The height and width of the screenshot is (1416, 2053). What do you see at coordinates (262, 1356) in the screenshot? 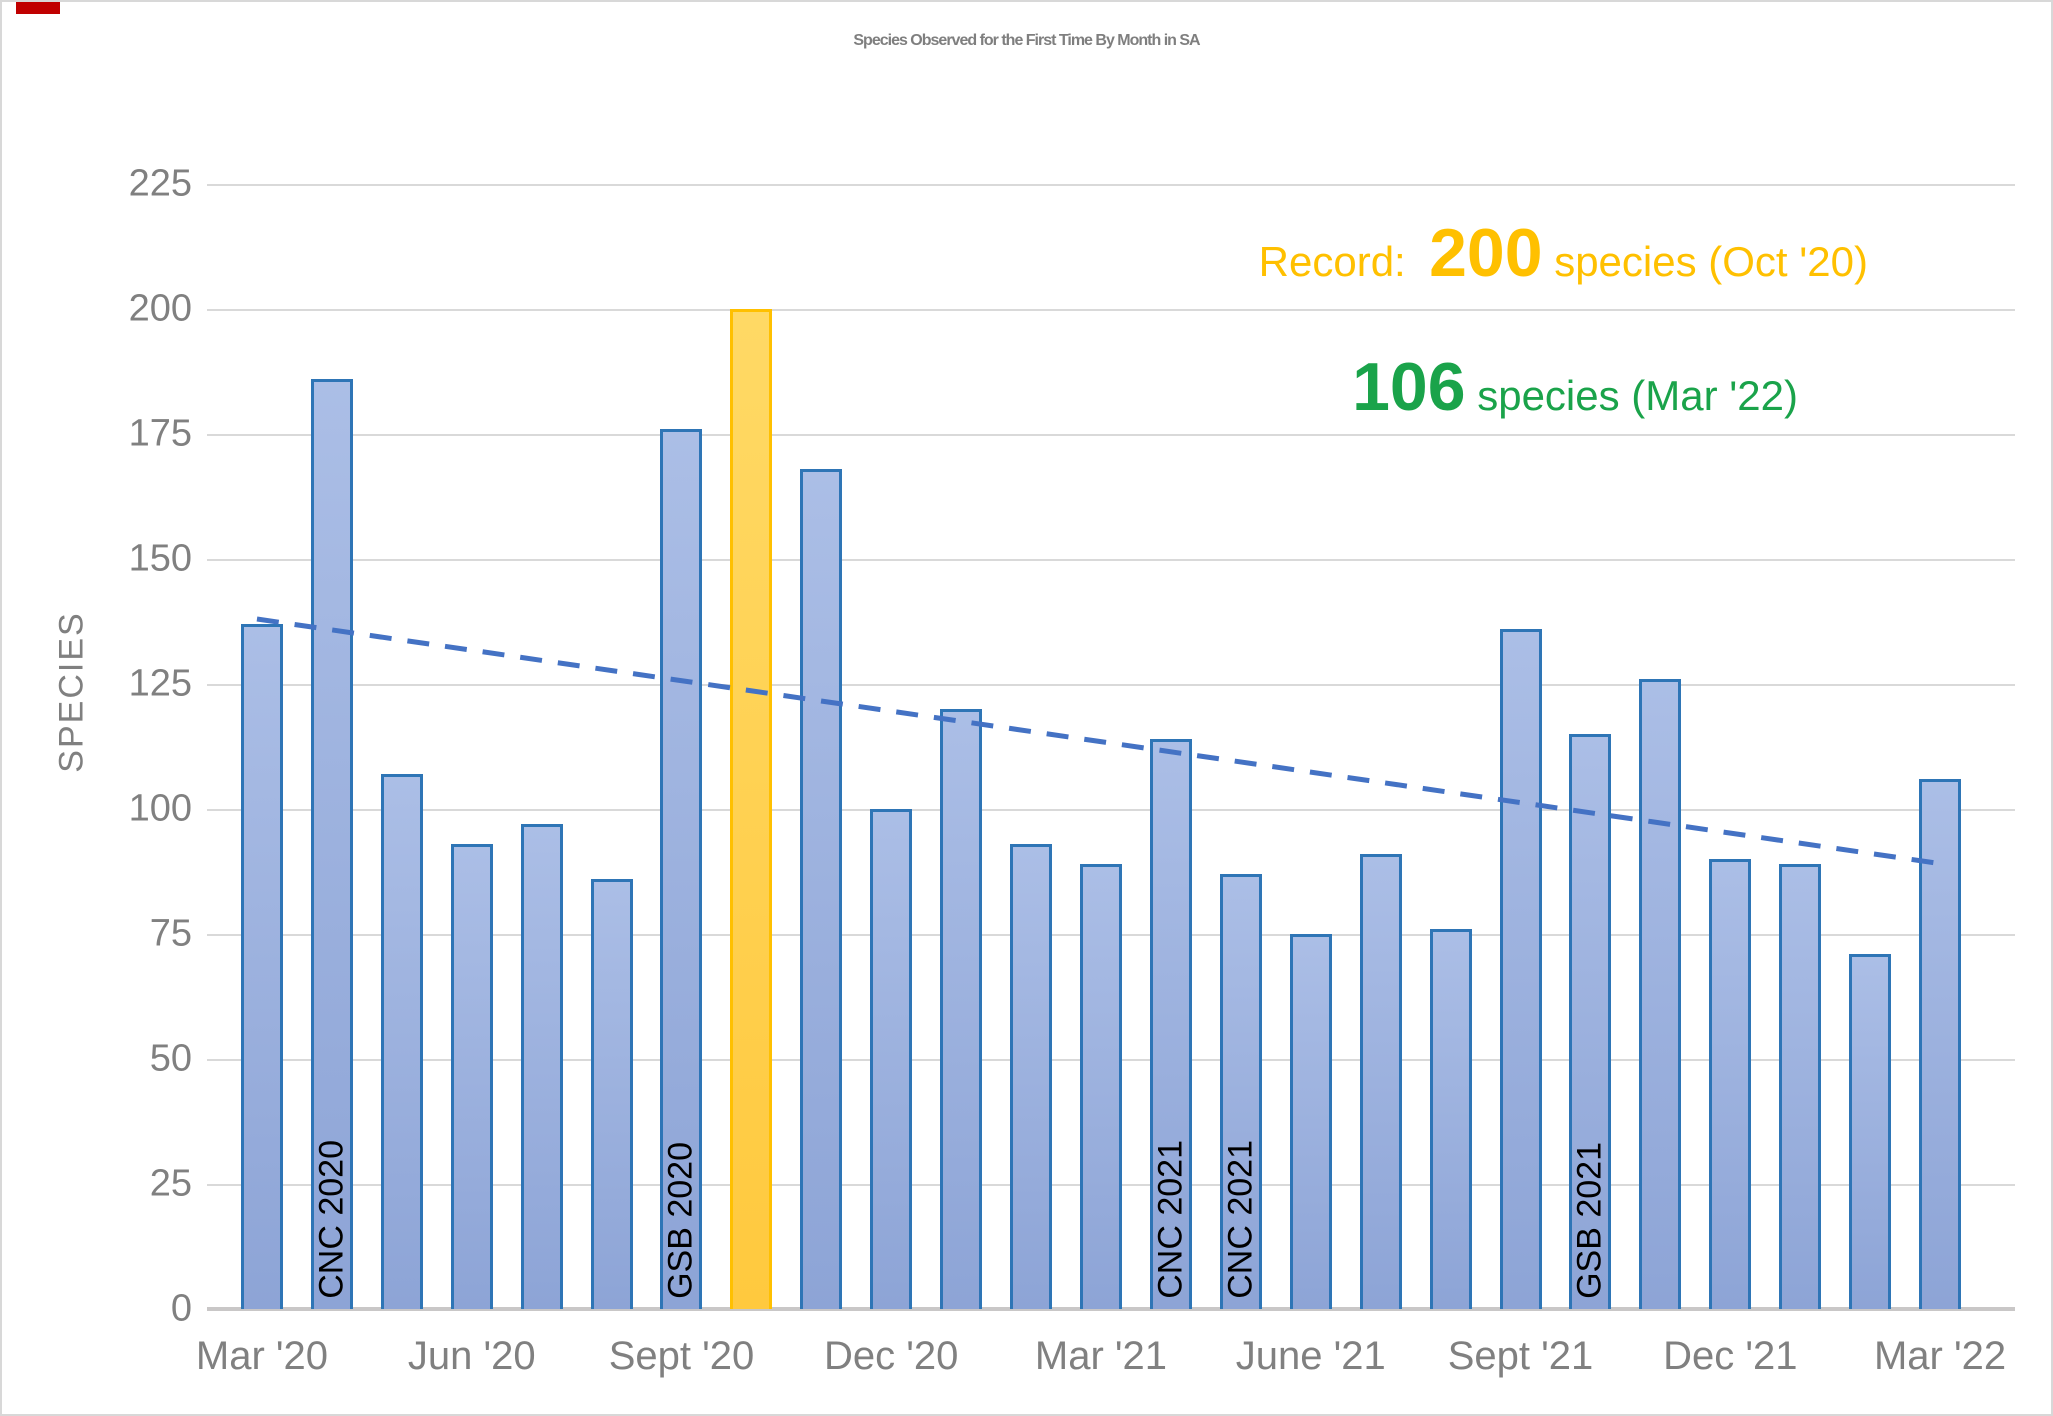
I see `x-tick-label: Mar '20` at bounding box center [262, 1356].